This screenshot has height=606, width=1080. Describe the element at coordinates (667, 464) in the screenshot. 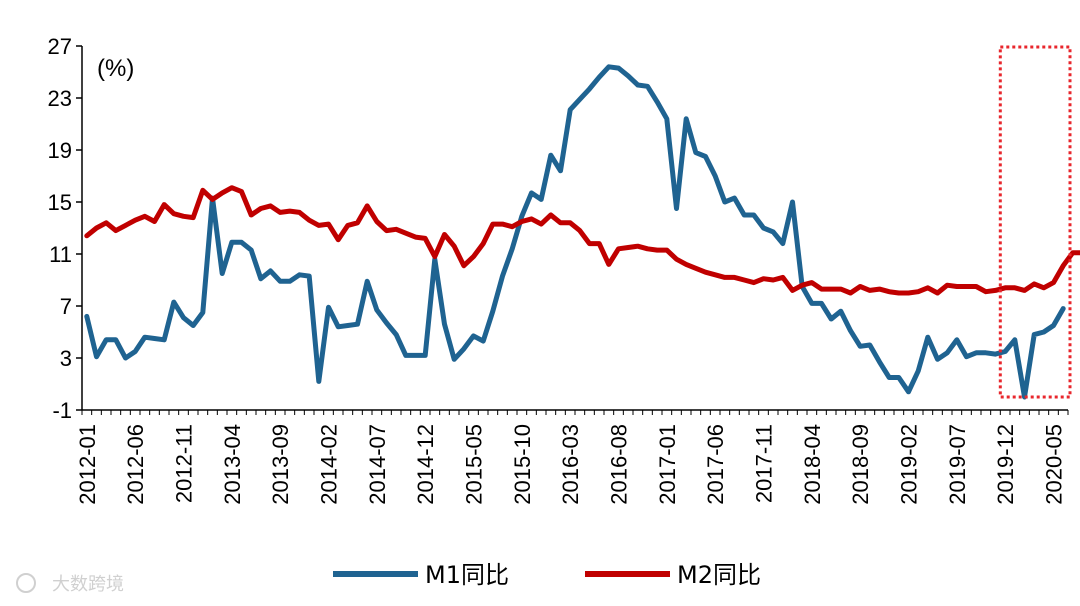

I see `x-tick-label: 2017-01` at that location.